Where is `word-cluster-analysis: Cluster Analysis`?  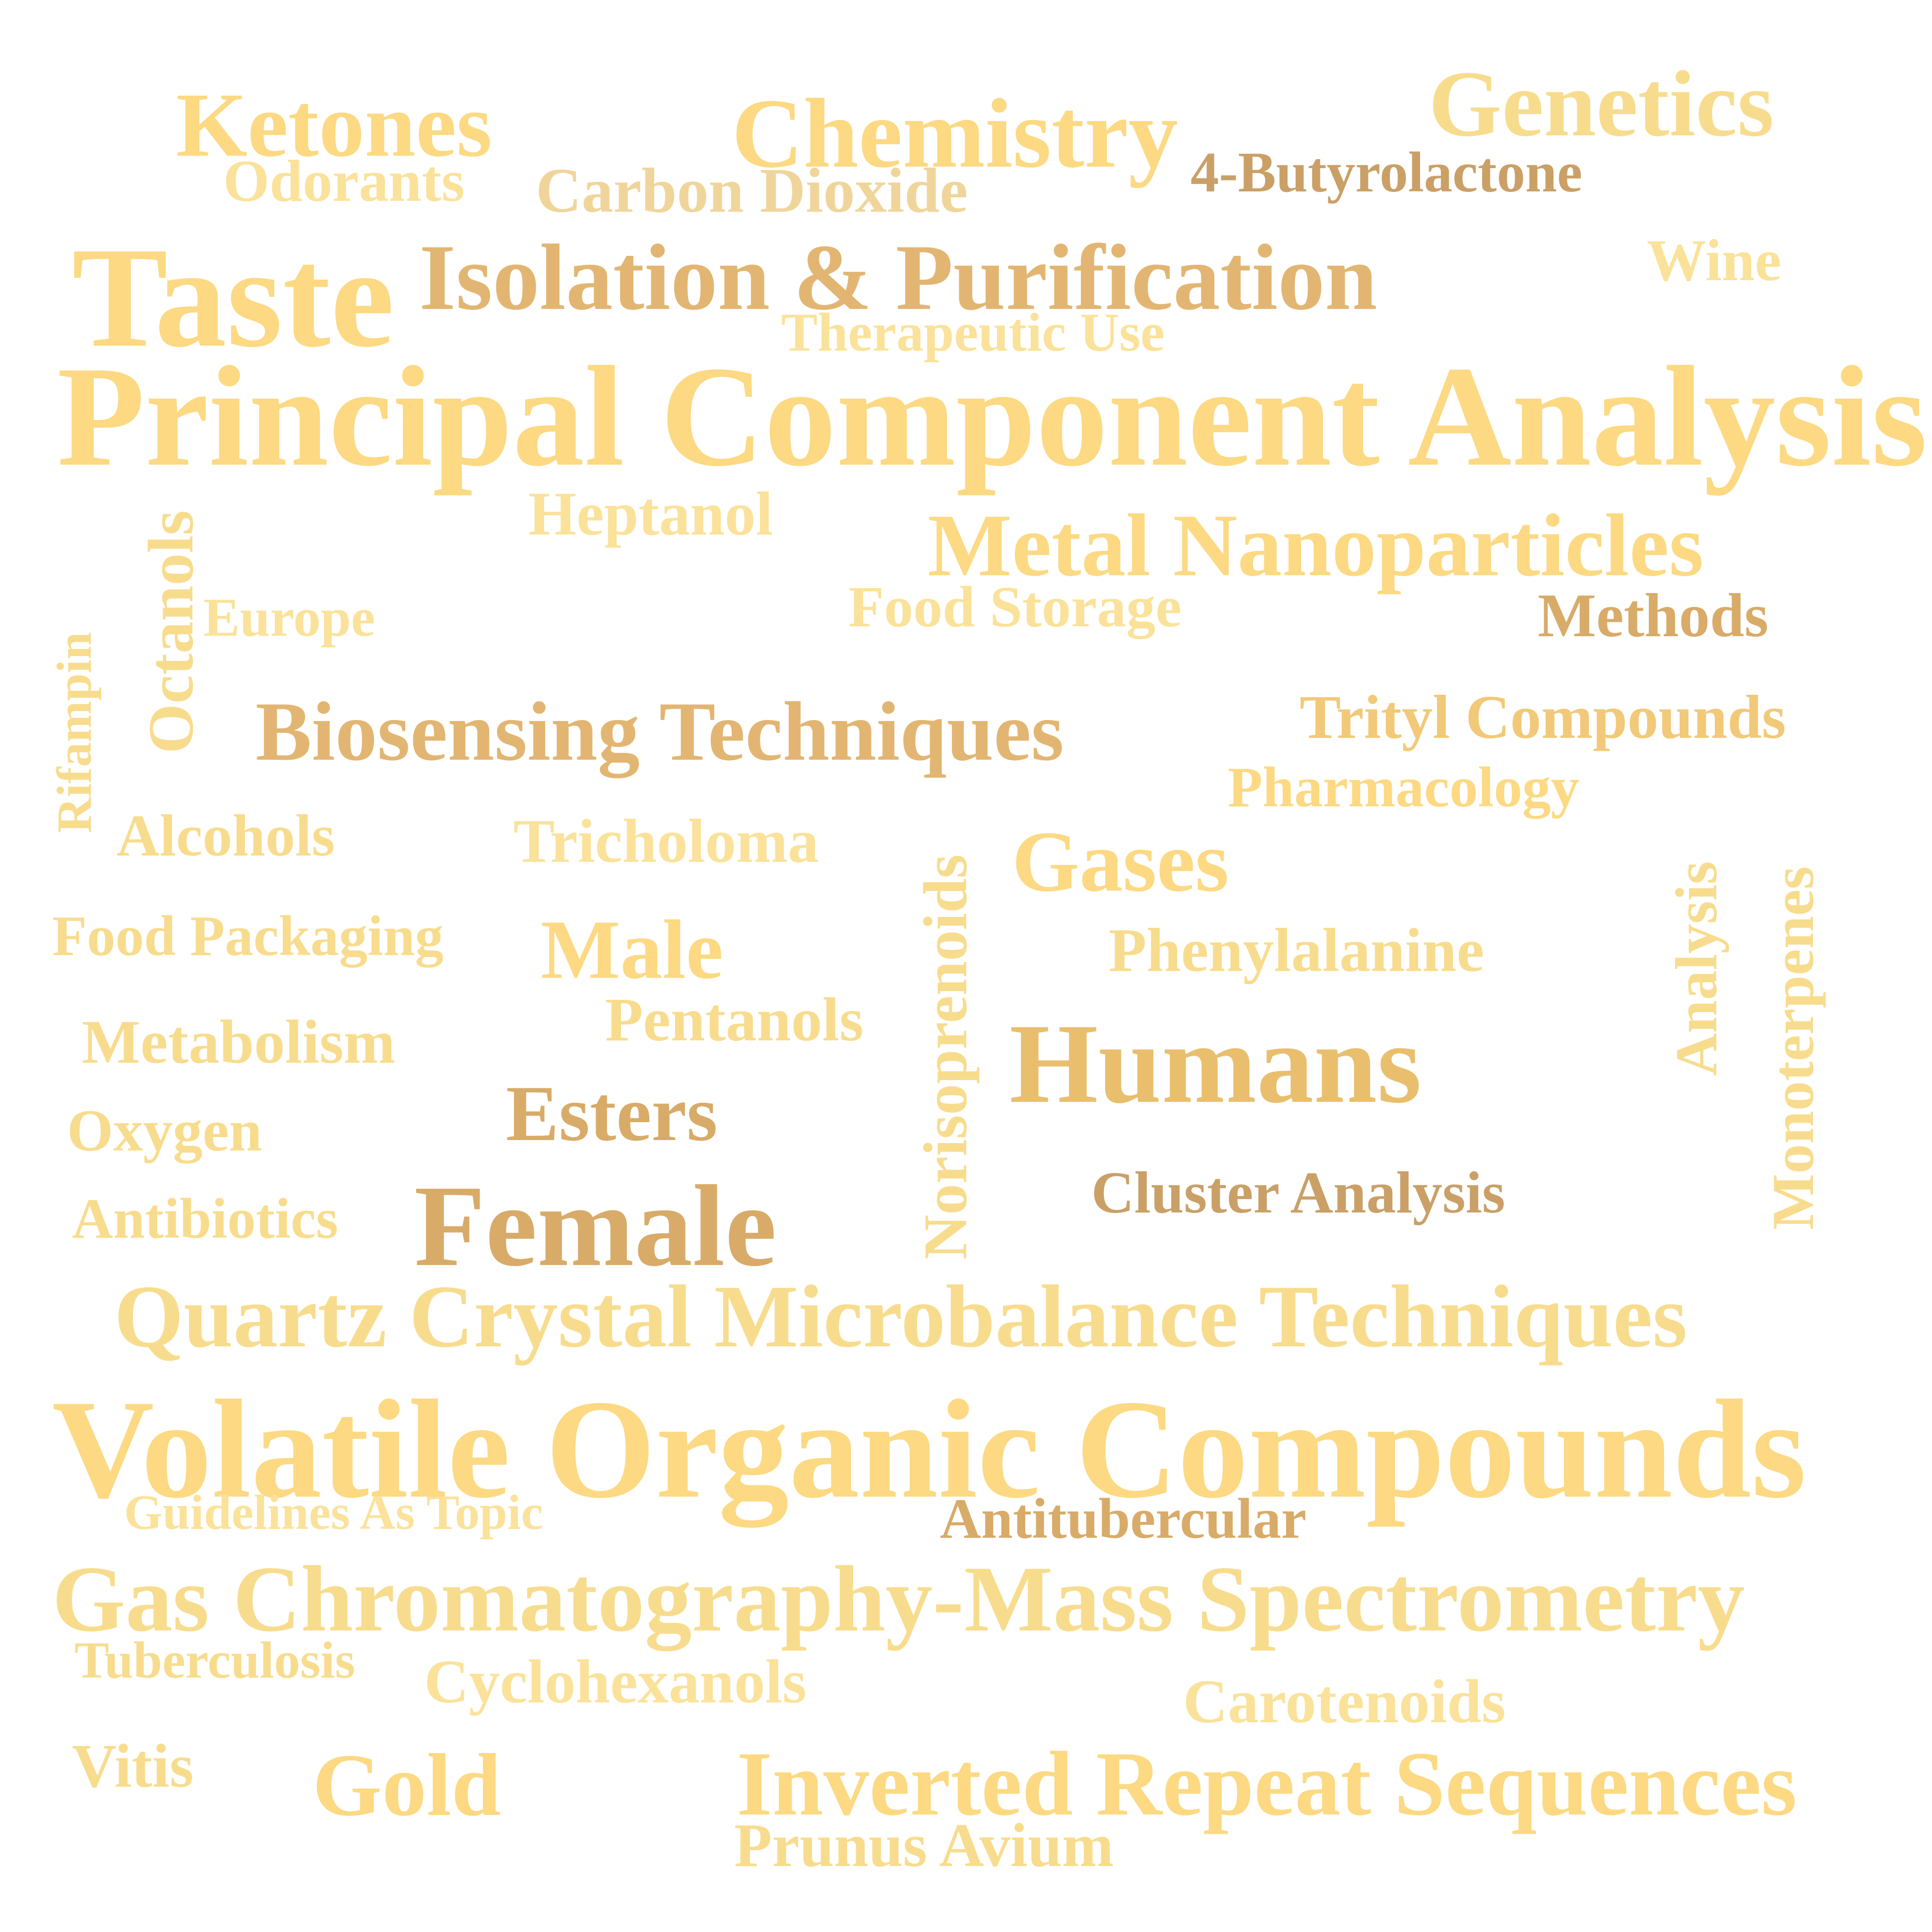
word-cluster-analysis: Cluster Analysis is located at coordinates (1298, 1192).